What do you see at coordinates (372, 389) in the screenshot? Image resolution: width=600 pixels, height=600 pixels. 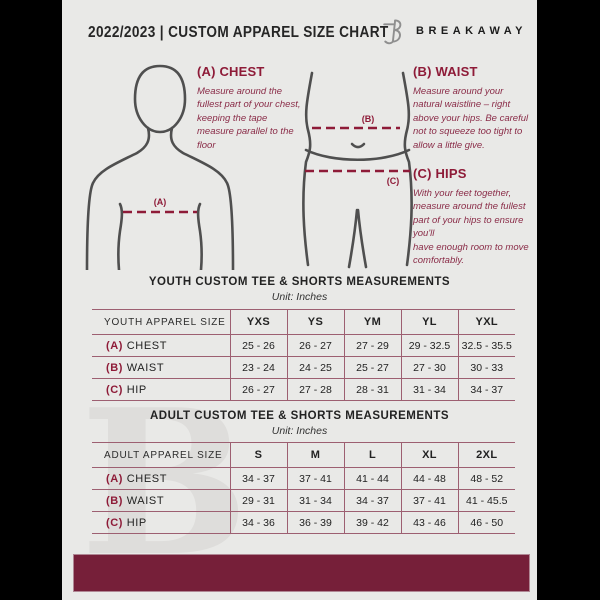 I see `cell-value: 28 - 31` at bounding box center [372, 389].